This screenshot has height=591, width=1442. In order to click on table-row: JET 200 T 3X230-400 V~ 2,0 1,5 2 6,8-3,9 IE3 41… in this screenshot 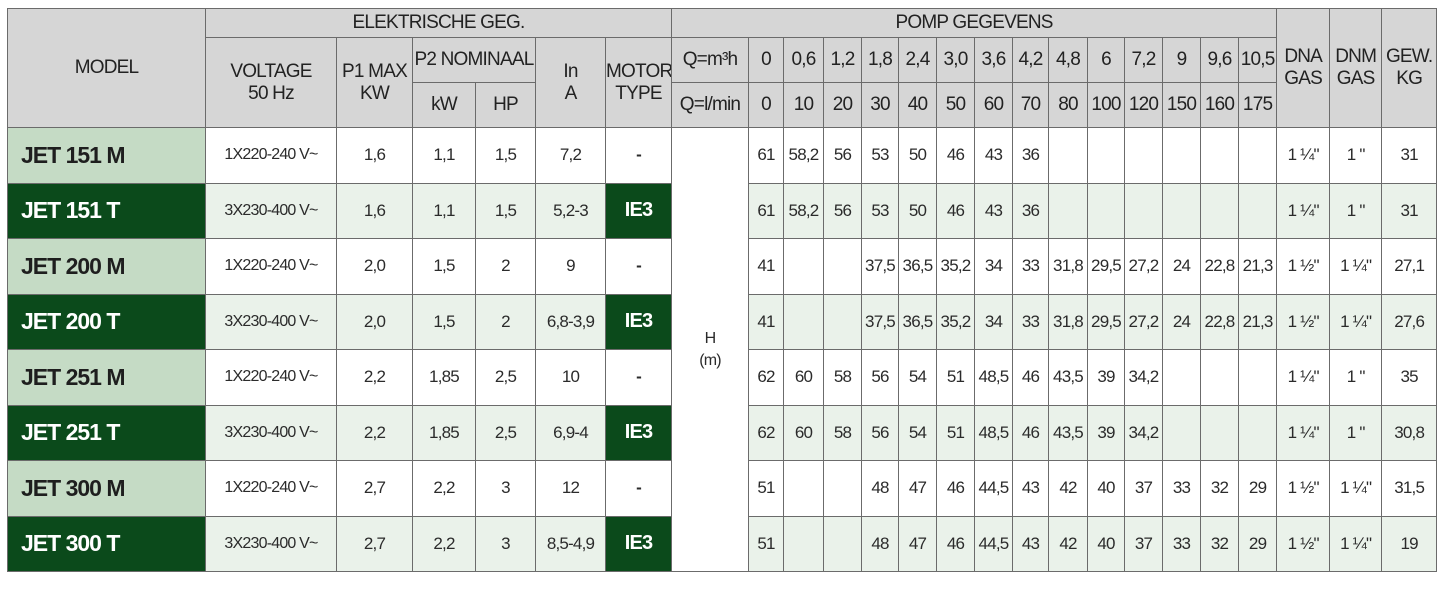, I will do `click(722, 321)`.